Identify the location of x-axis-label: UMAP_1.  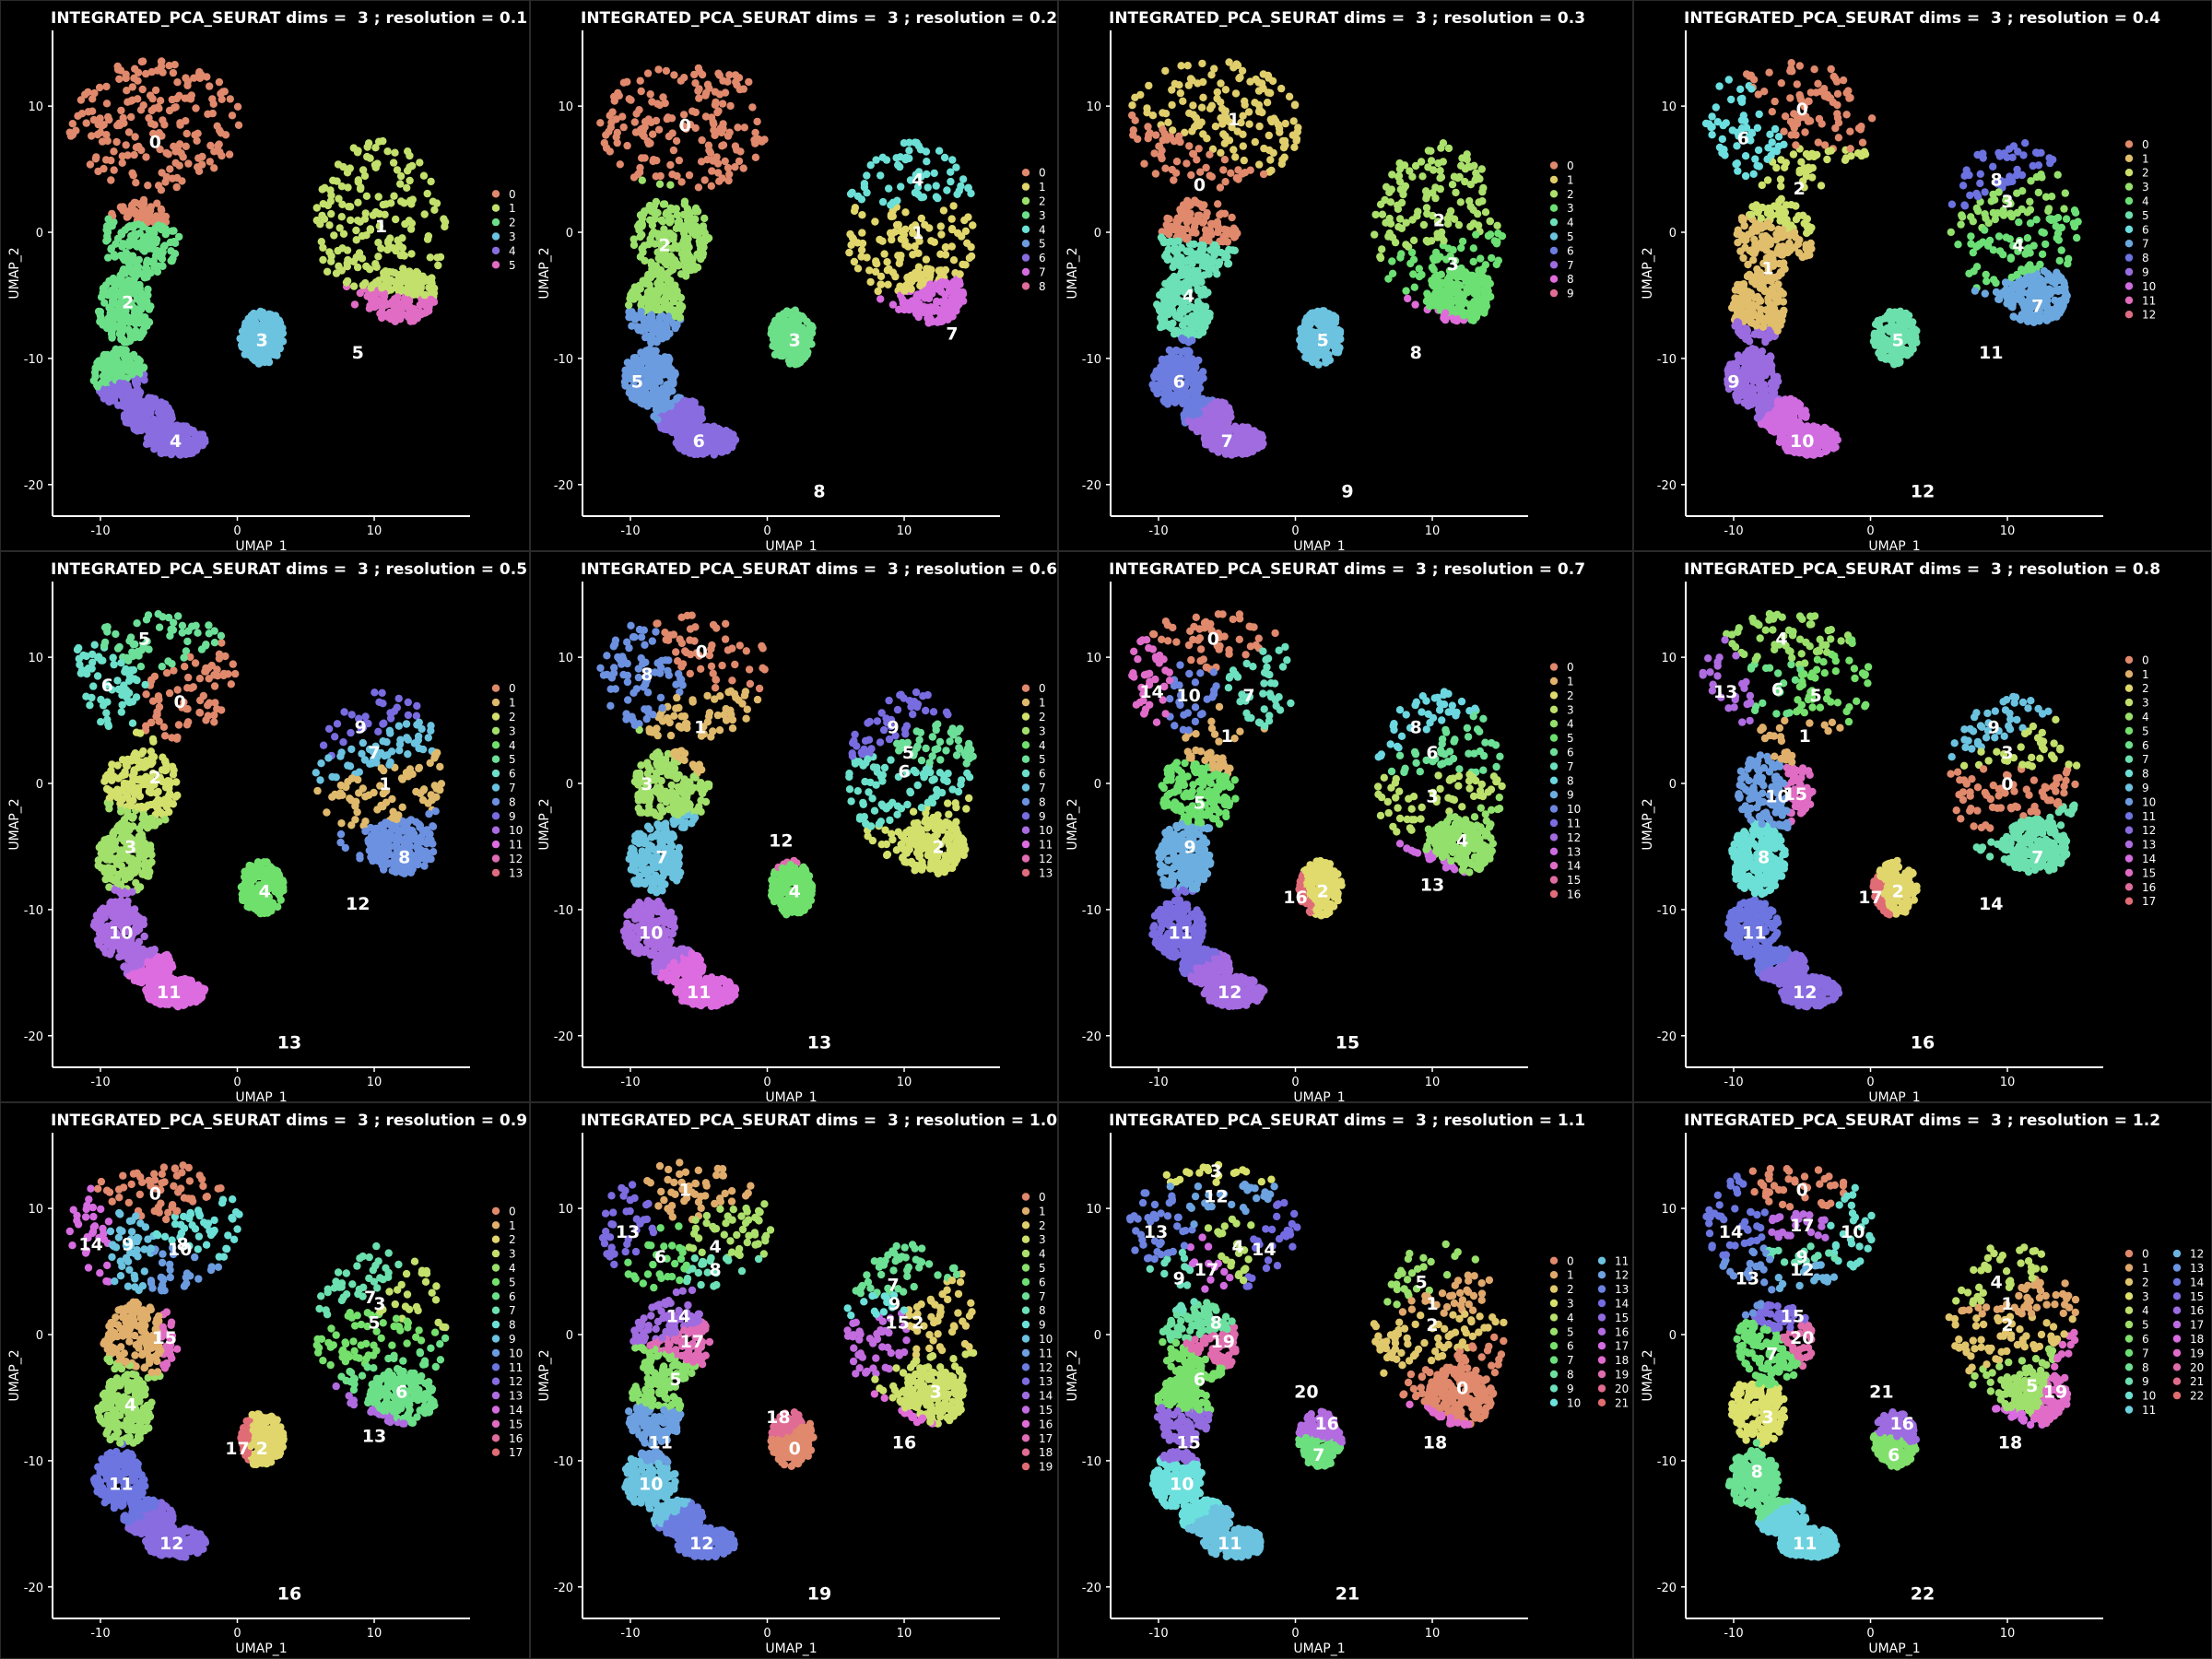
(791, 545).